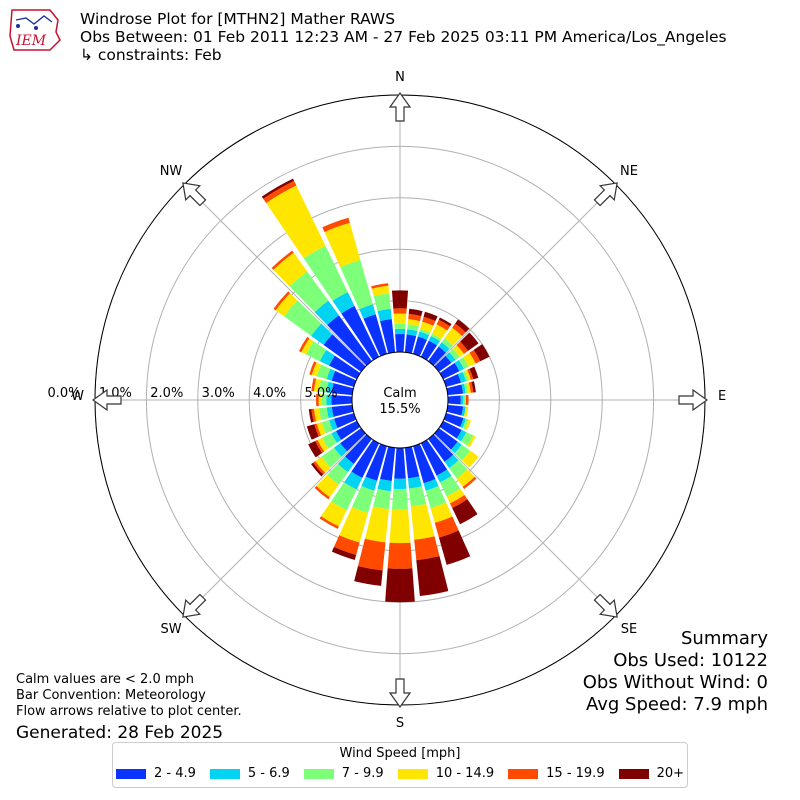 Image resolution: width=800 pixels, height=800 pixels. What do you see at coordinates (218, 393) in the screenshot?
I see `radial-tick-label: 3.0%` at bounding box center [218, 393].